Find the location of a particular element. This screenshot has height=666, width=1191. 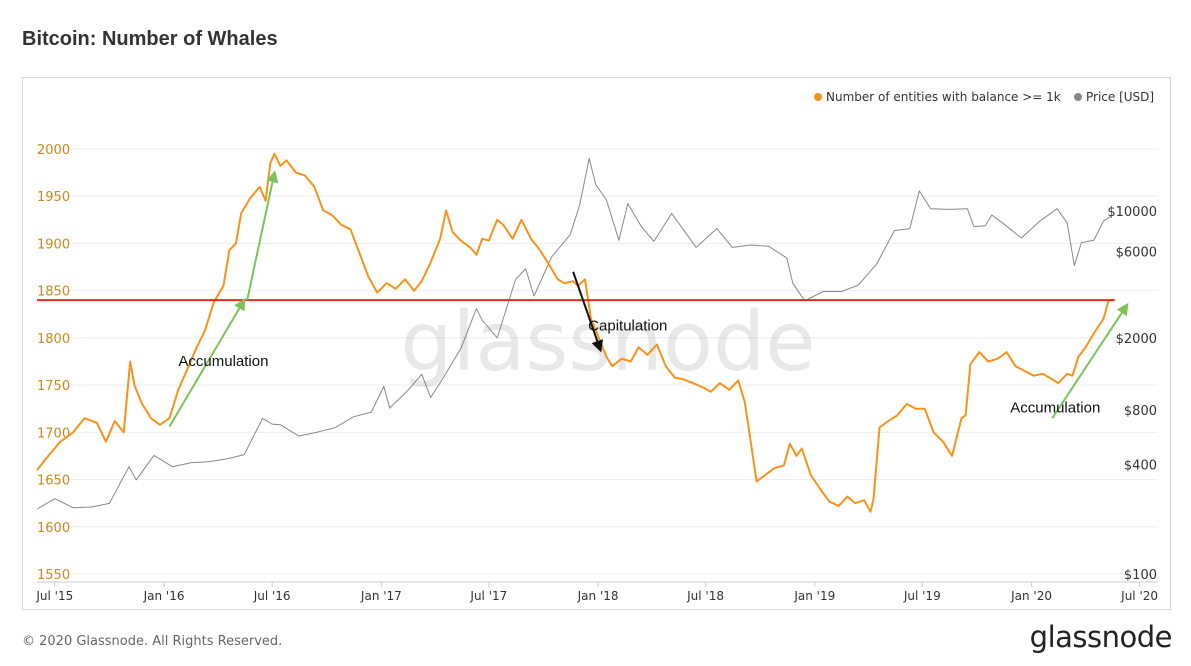

capitulation-label: Capitulation is located at coordinates (627, 325).